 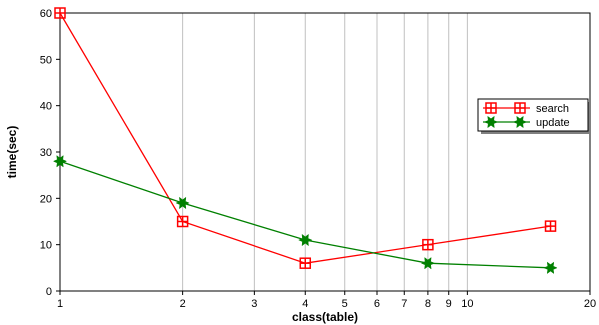 What do you see at coordinates (553, 123) in the screenshot?
I see `legend-label: update` at bounding box center [553, 123].